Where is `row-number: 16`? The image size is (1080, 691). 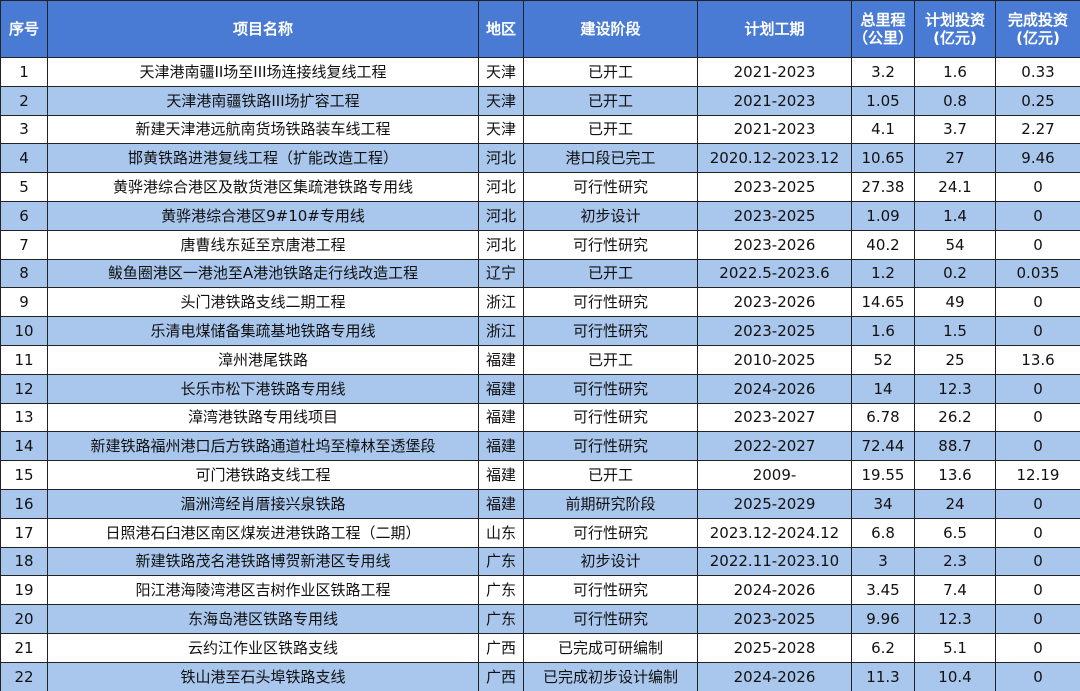
row-number: 16 is located at coordinates (24, 503).